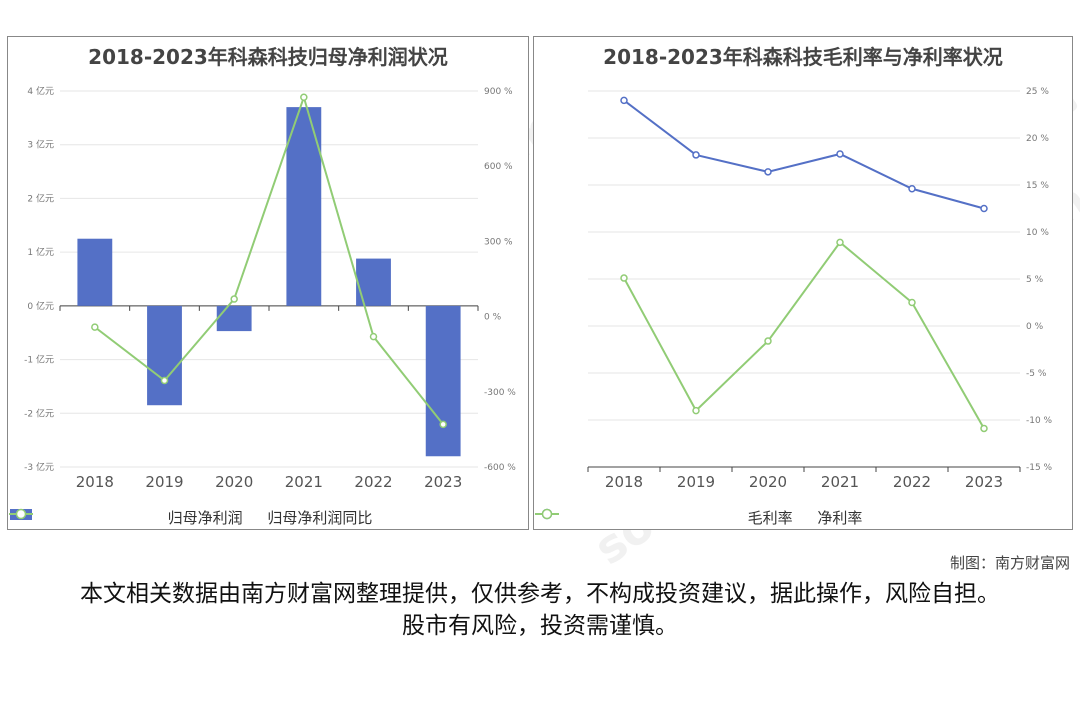 Image resolution: width=1080 pixels, height=720 pixels. I want to click on legend-item-gross: 毛利率, so click(664, 517).